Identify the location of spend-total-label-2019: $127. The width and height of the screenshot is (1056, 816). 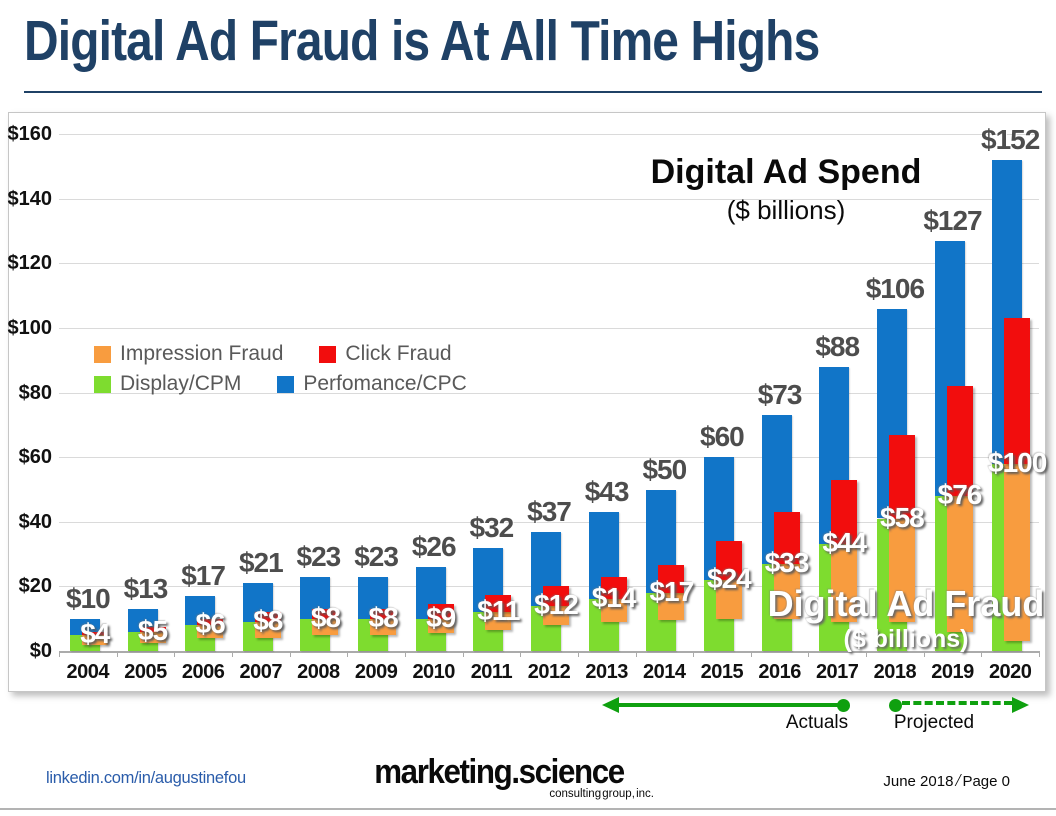
(952, 220).